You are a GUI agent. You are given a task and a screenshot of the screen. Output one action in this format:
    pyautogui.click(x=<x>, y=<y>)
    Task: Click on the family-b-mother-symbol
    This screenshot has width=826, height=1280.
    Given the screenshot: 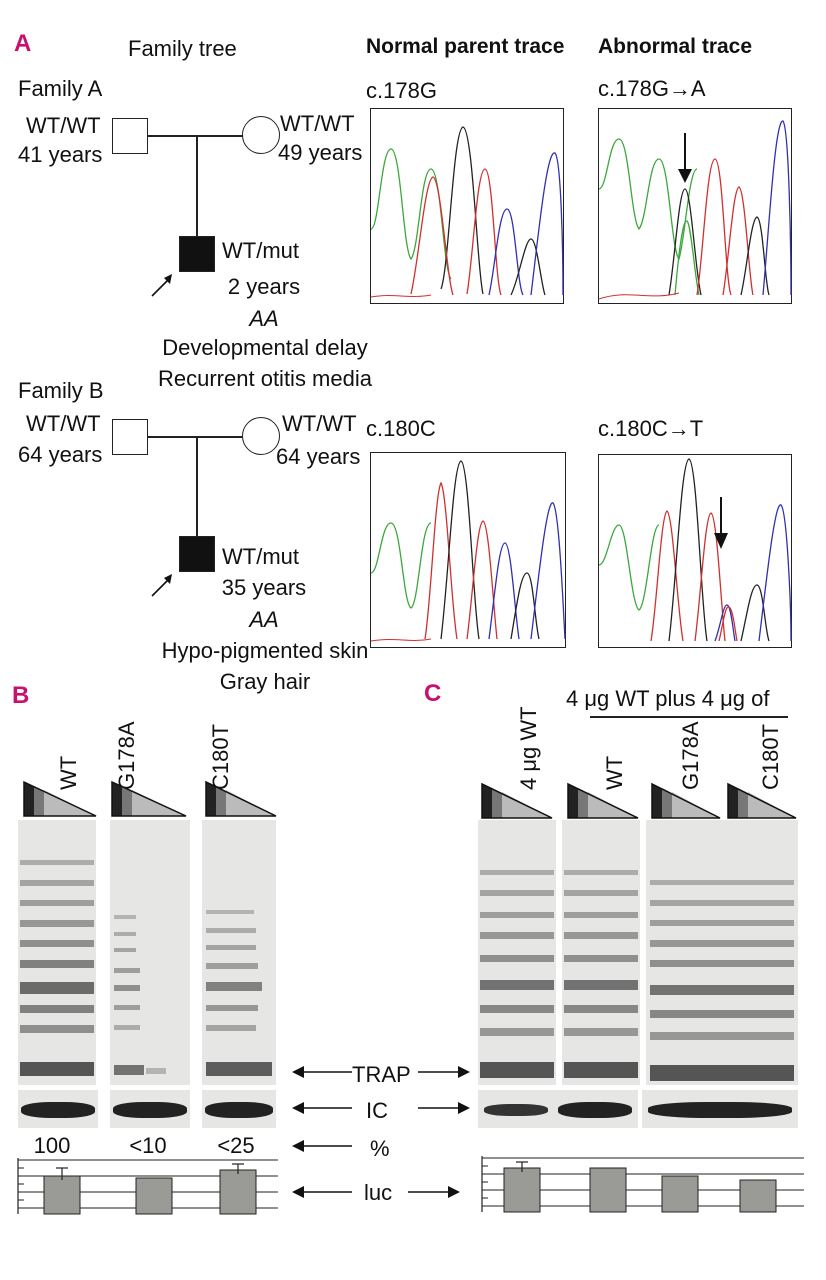 What is the action you would take?
    pyautogui.click(x=261, y=436)
    